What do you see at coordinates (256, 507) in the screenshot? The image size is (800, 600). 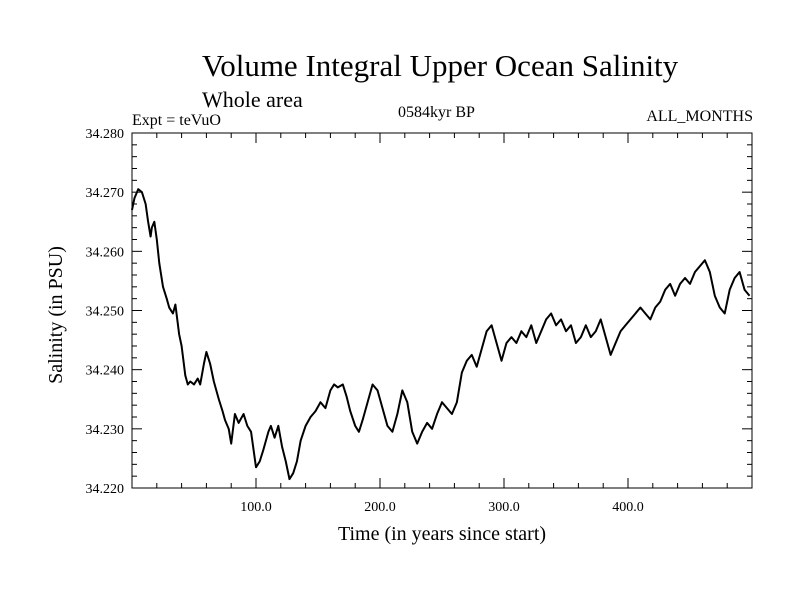 I see `x-tick-label: 100.0` at bounding box center [256, 507].